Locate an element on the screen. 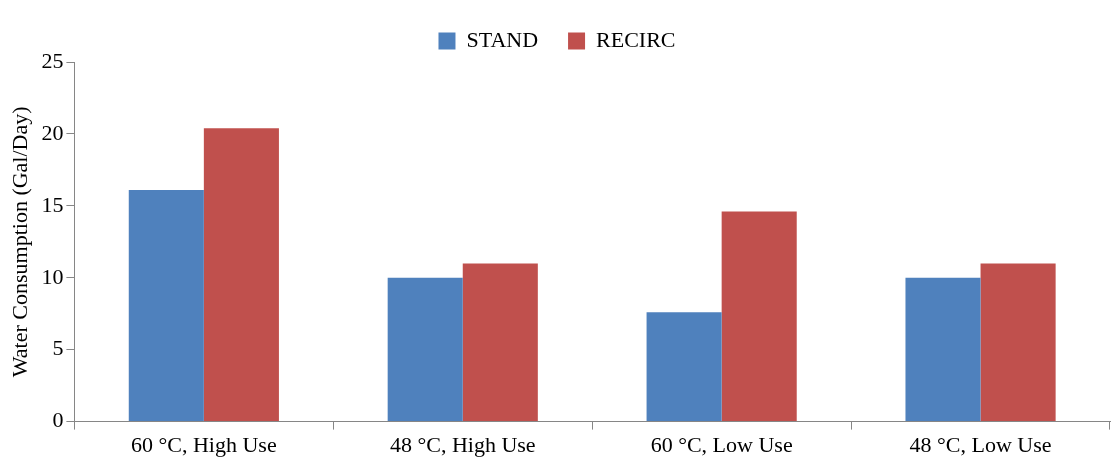 Image resolution: width=1120 pixels, height=466 pixels. x-tick-label: 48 °C, Low Use is located at coordinates (980, 444).